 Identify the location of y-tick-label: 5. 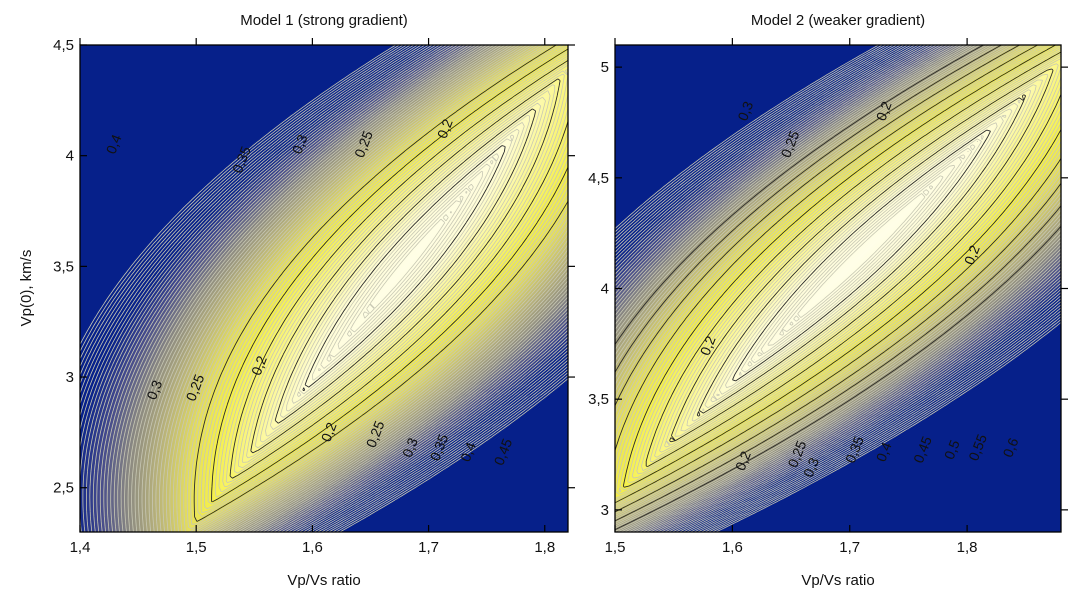
(605, 67).